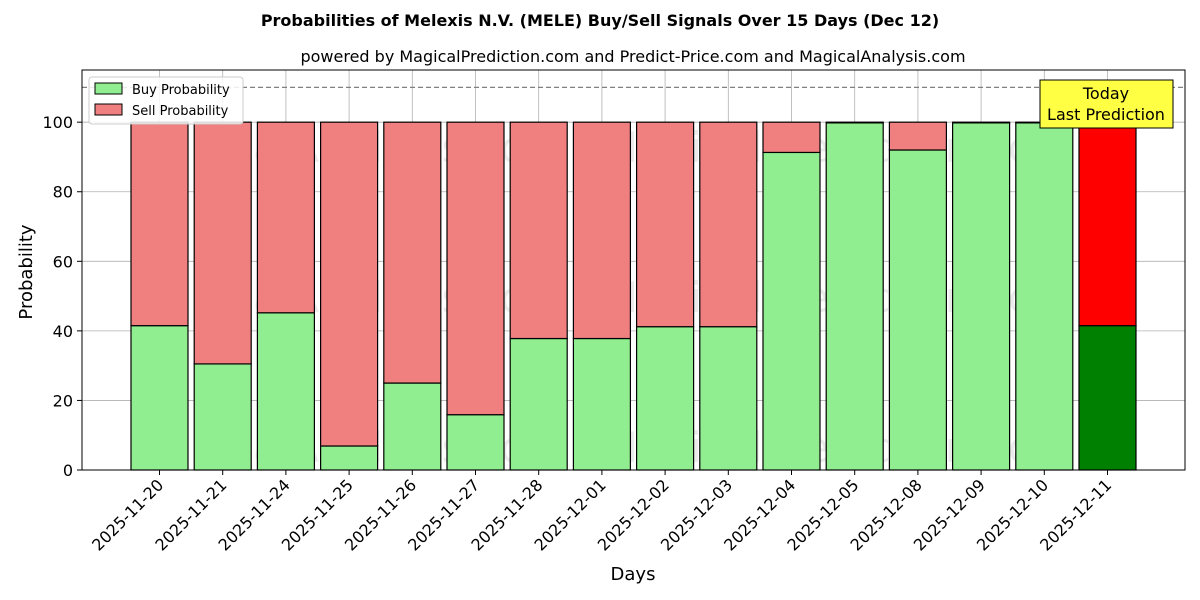 The height and width of the screenshot is (600, 1200). Describe the element at coordinates (180, 111) in the screenshot. I see `legend-label-sell: Sell Probability` at that location.